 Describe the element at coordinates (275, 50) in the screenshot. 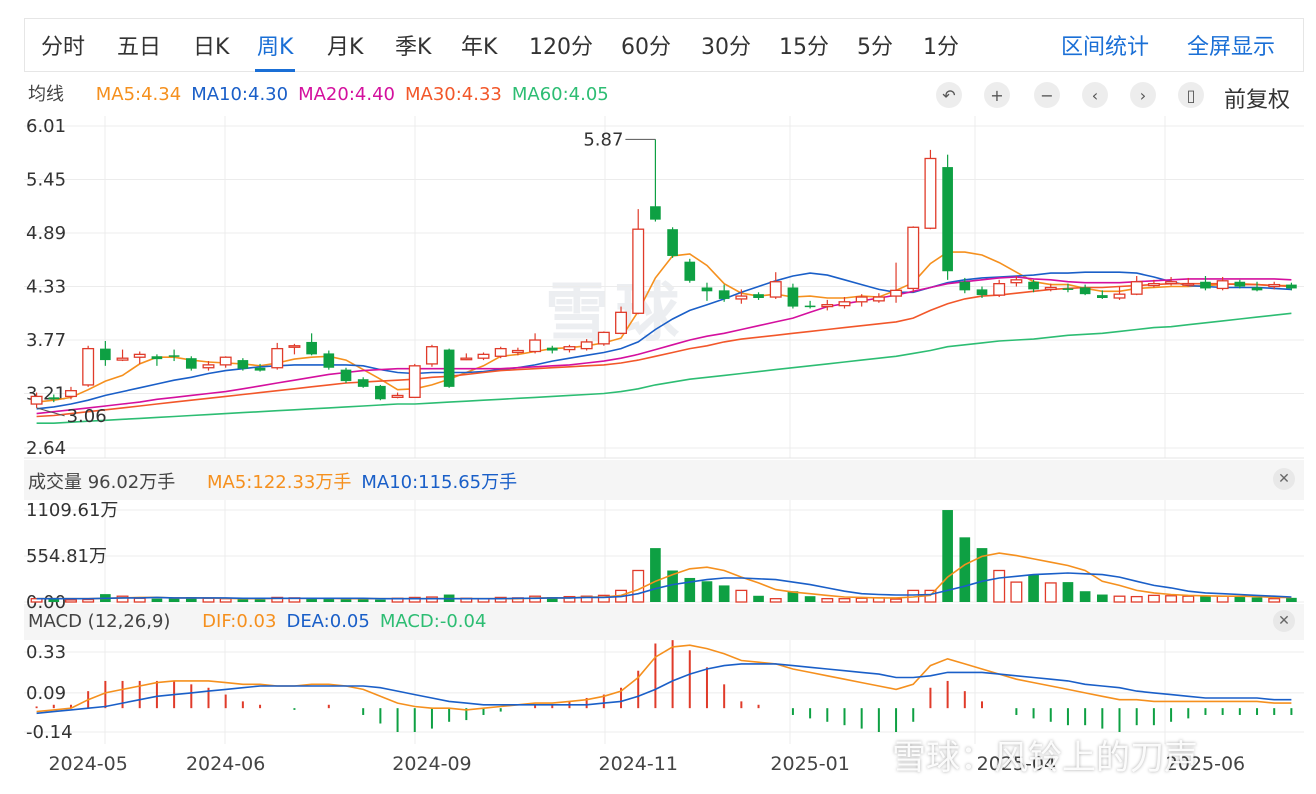

I see `tab-3: 周K` at that location.